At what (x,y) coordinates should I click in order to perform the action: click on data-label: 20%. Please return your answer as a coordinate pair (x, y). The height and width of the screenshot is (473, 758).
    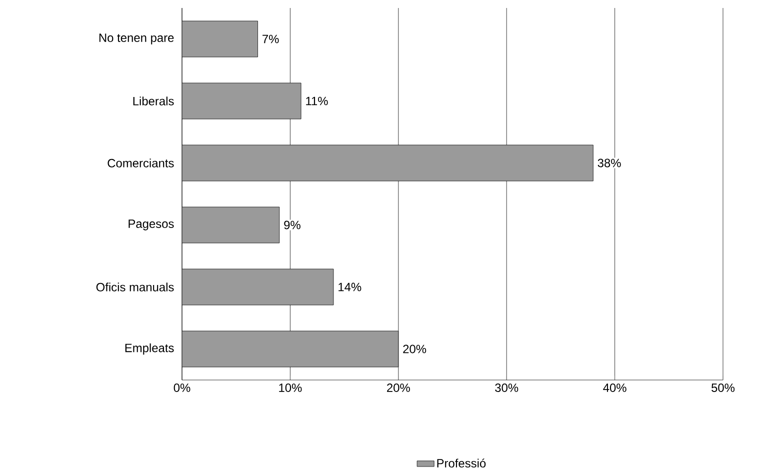
    Looking at the image, I should click on (414, 349).